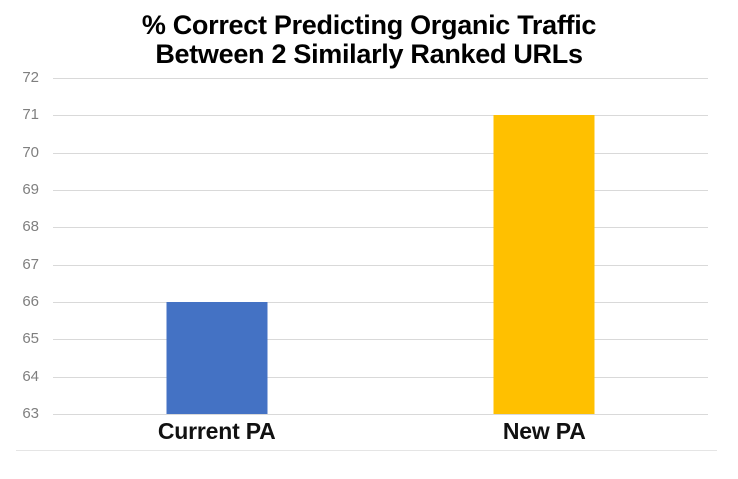  I want to click on y-tick-label: 67, so click(30, 264).